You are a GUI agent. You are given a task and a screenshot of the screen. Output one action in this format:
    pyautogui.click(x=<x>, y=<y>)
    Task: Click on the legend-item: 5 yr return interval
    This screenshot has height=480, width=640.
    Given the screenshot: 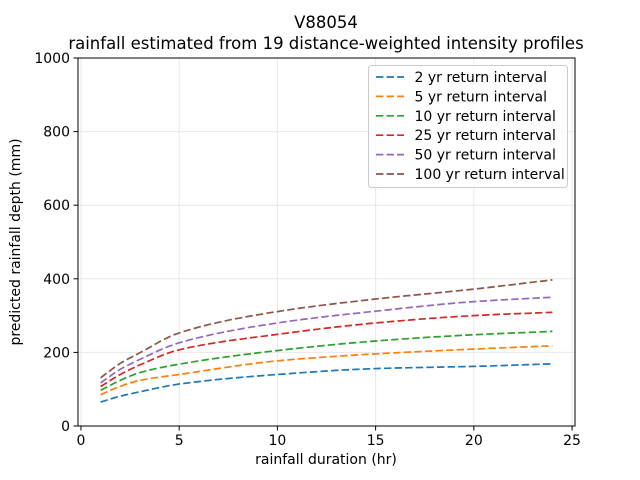 What is the action you would take?
    pyautogui.click(x=461, y=97)
    